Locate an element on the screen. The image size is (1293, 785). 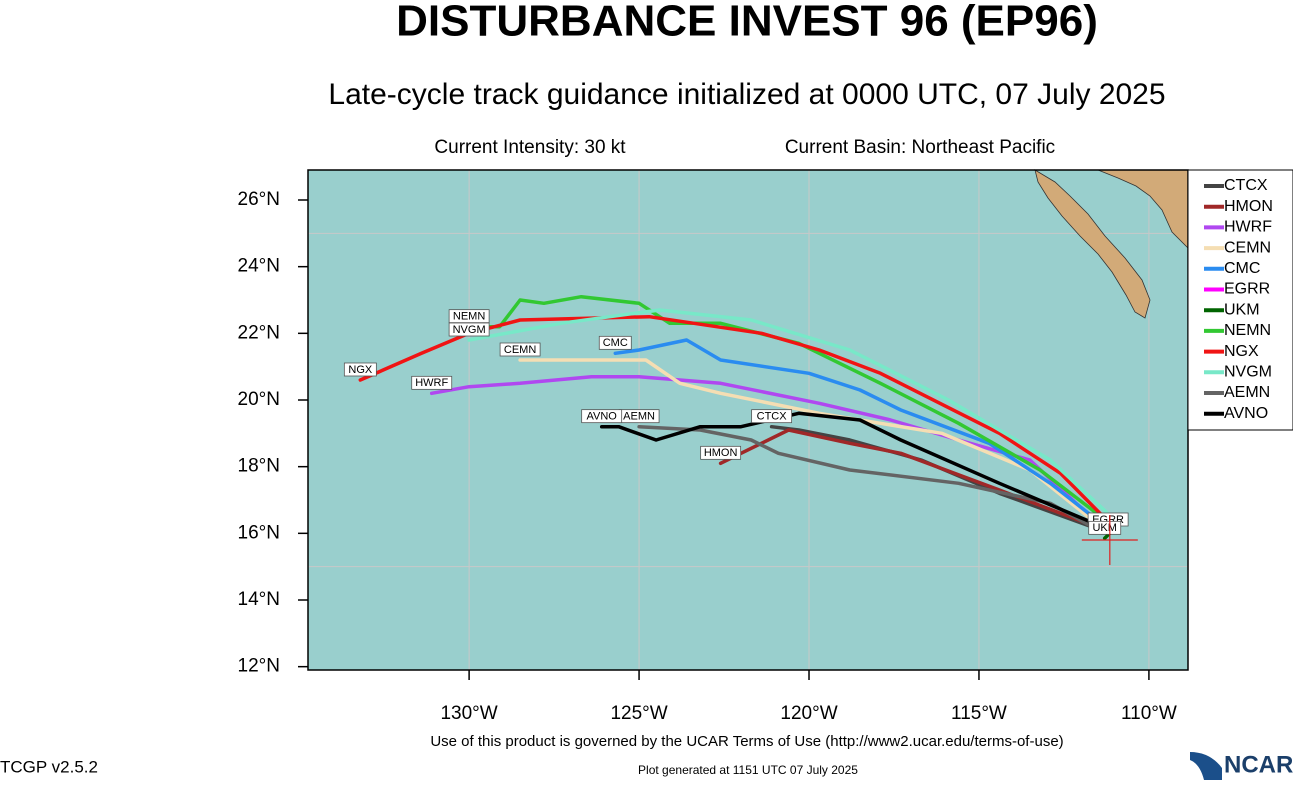
legend-label: EGRR is located at coordinates (1247, 289).